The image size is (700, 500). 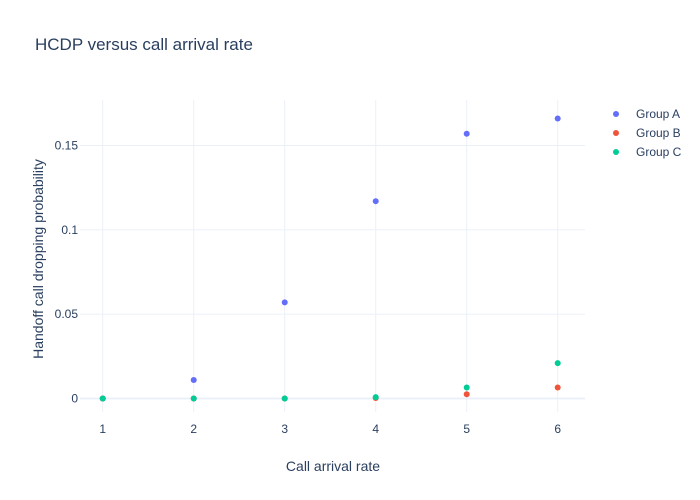 What do you see at coordinates (69, 230) in the screenshot?
I see `y-tick-label: 0.1` at bounding box center [69, 230].